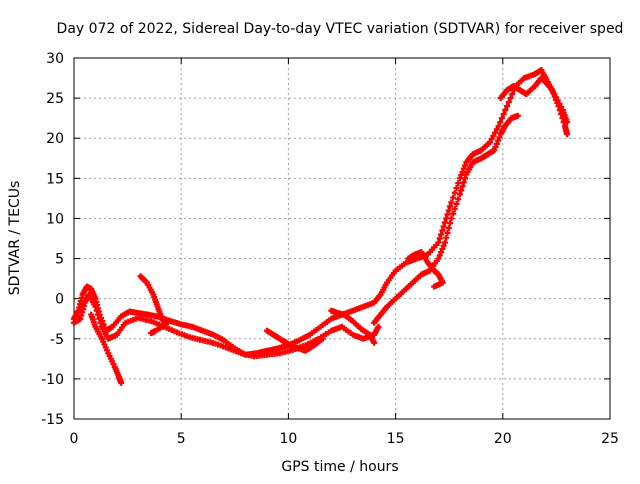  I want to click on series-track-mid-a, so click(294, 340).